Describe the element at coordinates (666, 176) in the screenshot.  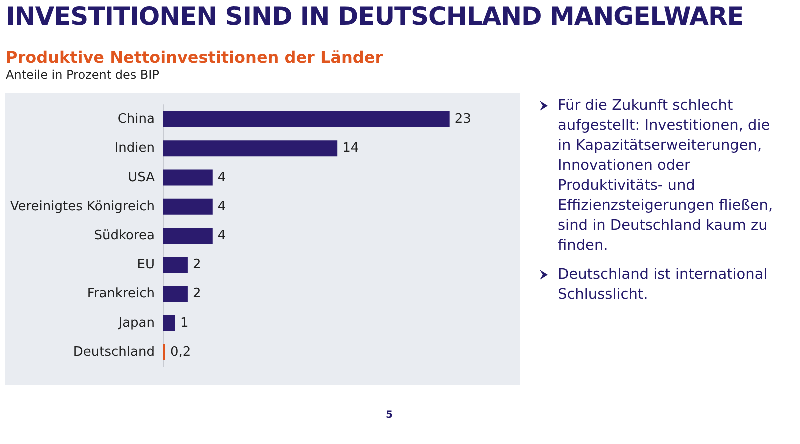
I see `text: Für die Zukunft schlecht aufgestellt: Investitionen, die in Kapazitätserweiterungen, Innovationen oder Produktivitäts- und Effizienzsteigerungen fließen, sind in Deutschland kaum zu finden.` at that location.